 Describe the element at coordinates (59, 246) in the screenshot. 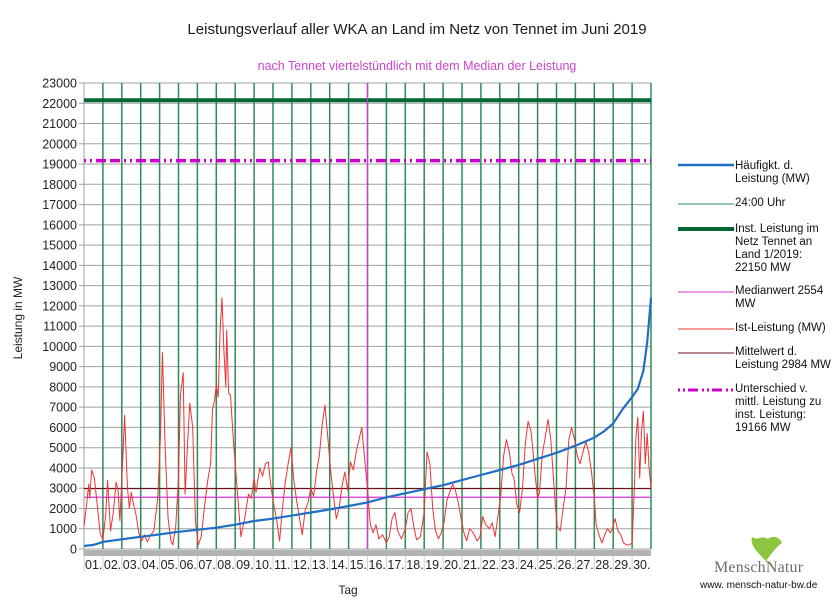

I see `y-tick-label: 15000` at that location.